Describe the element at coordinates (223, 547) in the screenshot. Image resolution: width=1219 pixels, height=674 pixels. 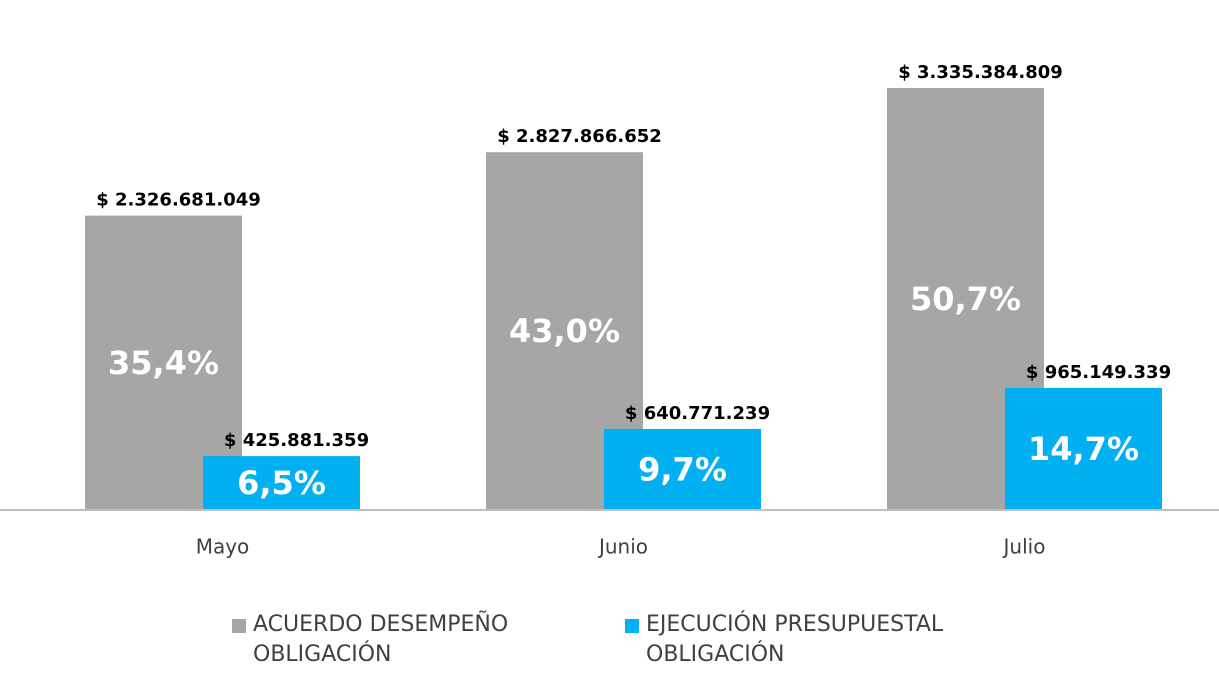
I see `x-tick-label: Mayo` at that location.